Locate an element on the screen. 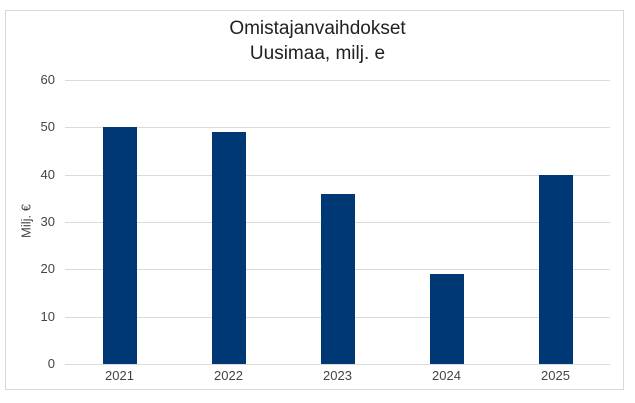  bar-2023 is located at coordinates (337, 278).